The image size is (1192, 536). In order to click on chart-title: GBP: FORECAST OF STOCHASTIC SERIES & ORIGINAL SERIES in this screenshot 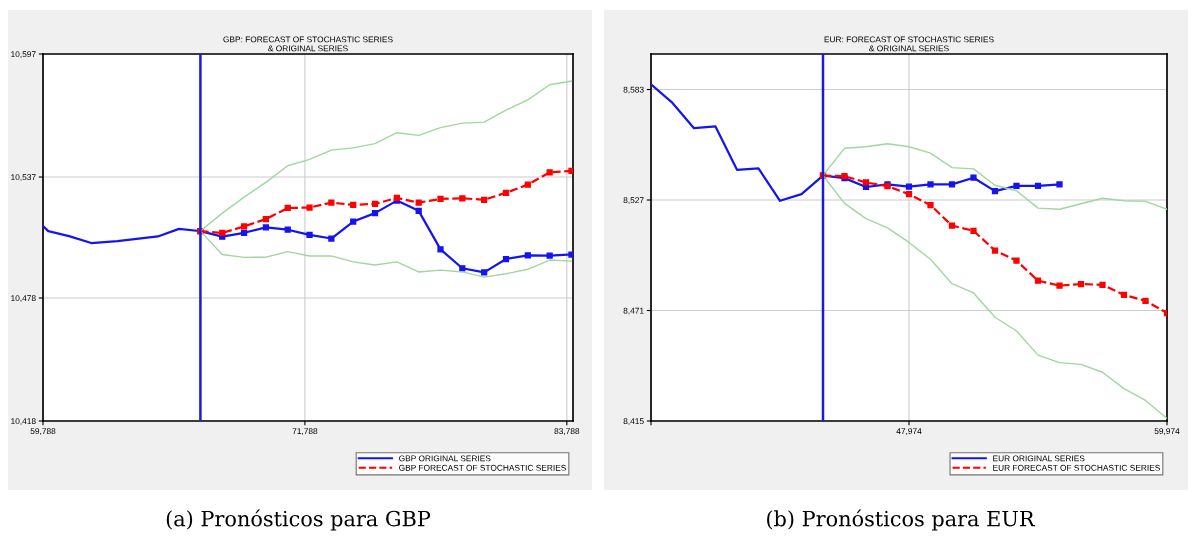, I will do `click(308, 44)`.